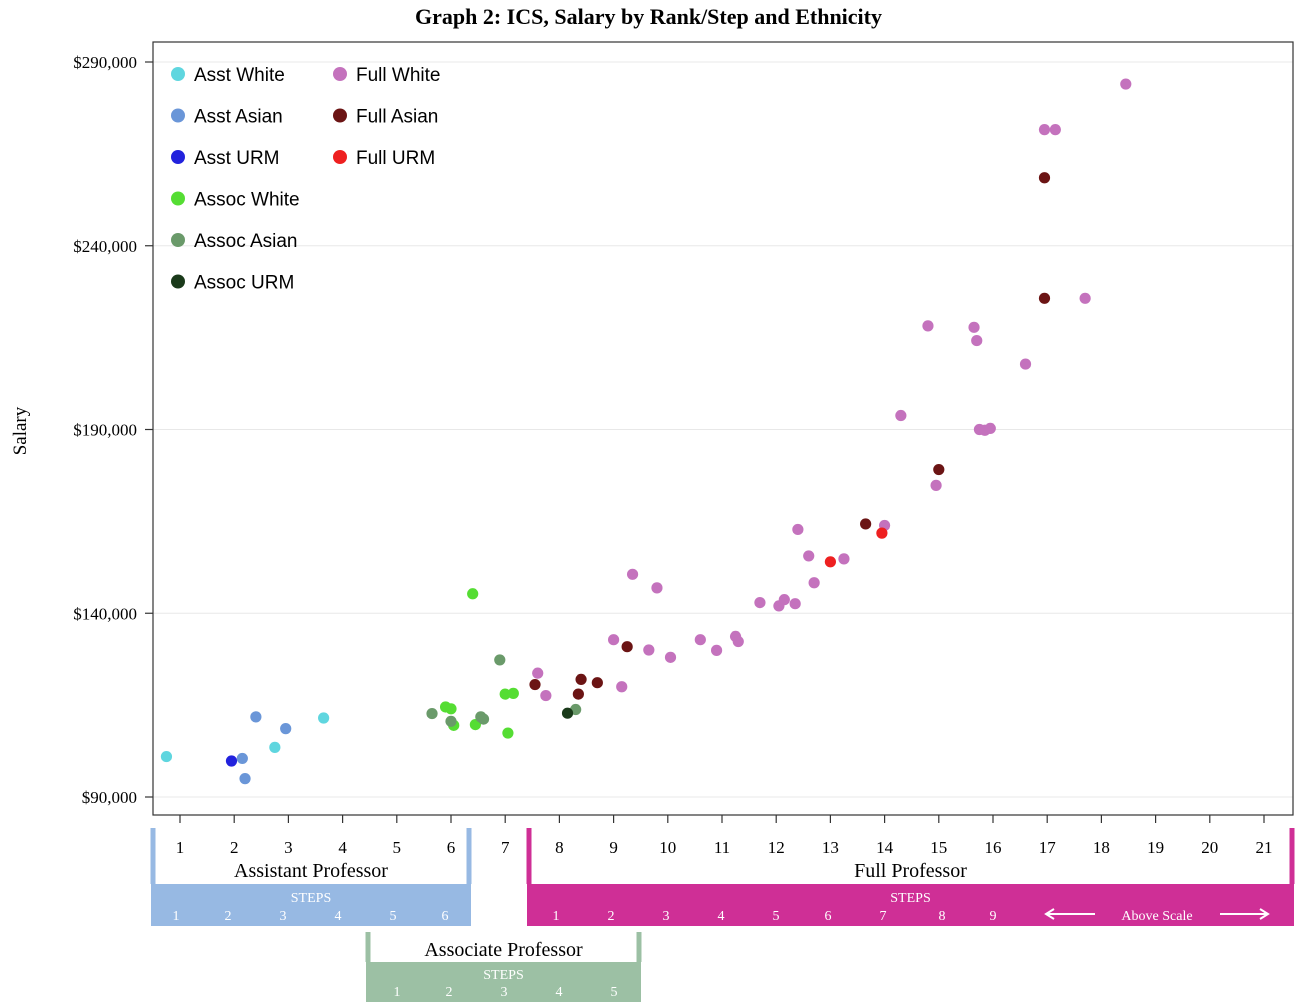  Describe the element at coordinates (178, 115) in the screenshot. I see `legend-marker-asst-asian` at that location.